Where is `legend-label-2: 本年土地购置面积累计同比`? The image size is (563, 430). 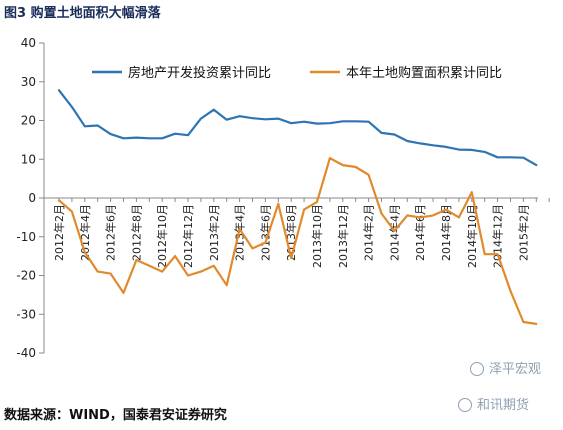
legend-label-2: 本年土地购置面积累计同比 is located at coordinates (424, 73).